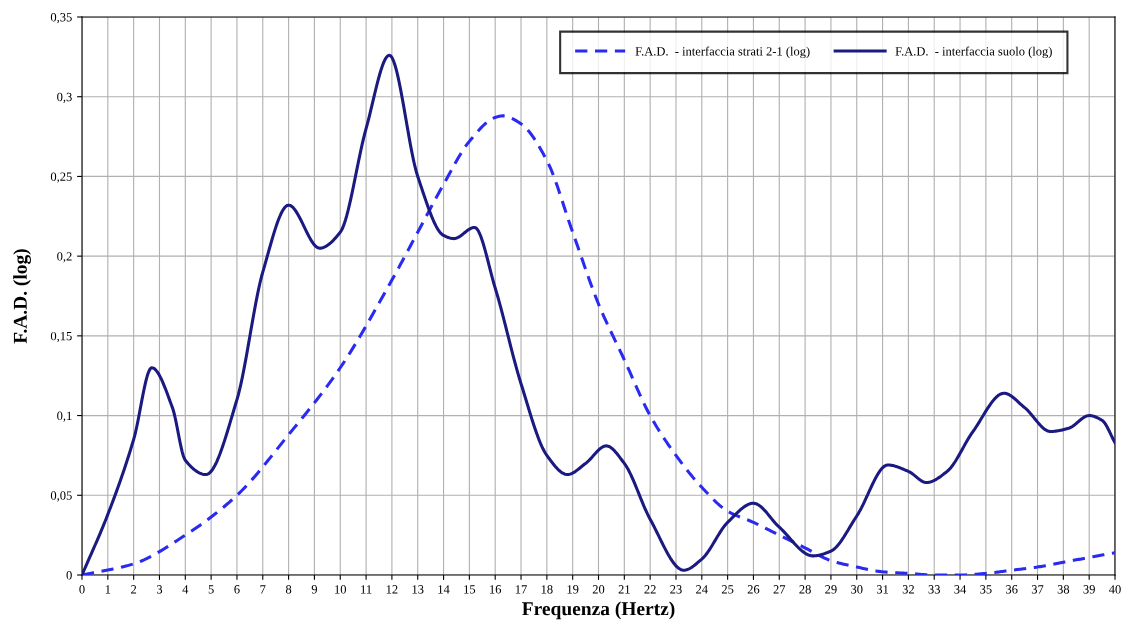 The width and height of the screenshot is (1130, 634). Describe the element at coordinates (676, 589) in the screenshot. I see `x-tick-label: 23` at that location.